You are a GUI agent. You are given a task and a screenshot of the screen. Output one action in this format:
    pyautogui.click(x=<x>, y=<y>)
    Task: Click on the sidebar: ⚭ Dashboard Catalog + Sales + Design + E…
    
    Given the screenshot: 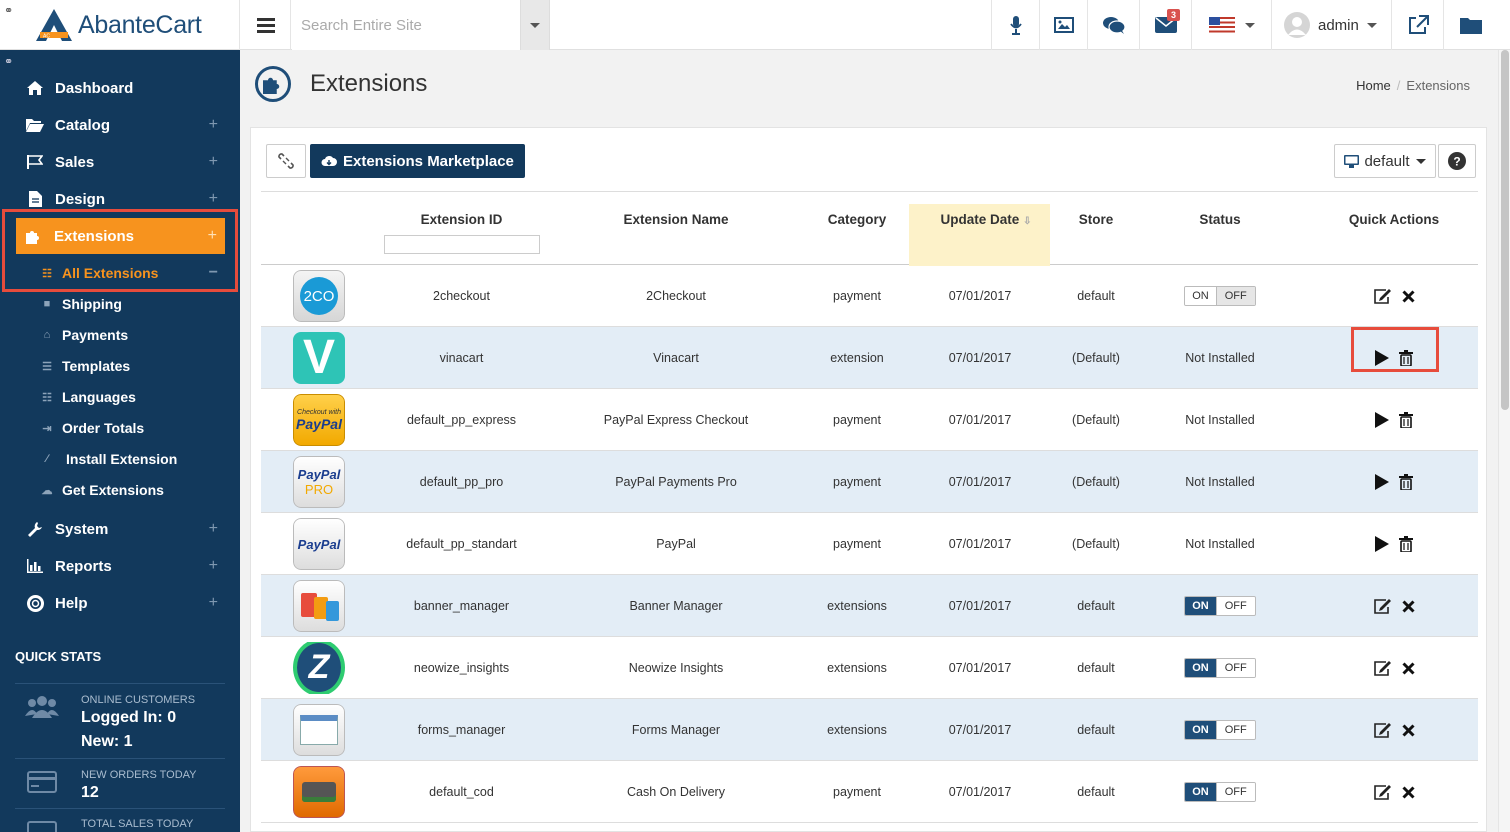 What is the action you would take?
    pyautogui.click(x=120, y=441)
    